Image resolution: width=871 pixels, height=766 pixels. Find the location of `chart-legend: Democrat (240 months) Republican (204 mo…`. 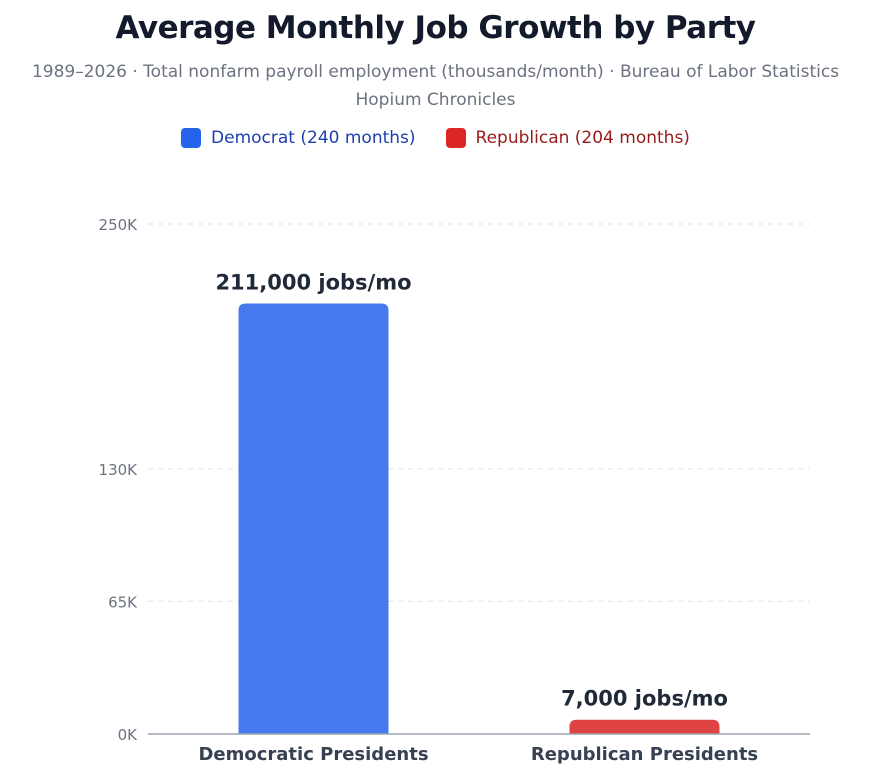

chart-legend: Democrat (240 months) Republican (204 mo… is located at coordinates (435, 138).